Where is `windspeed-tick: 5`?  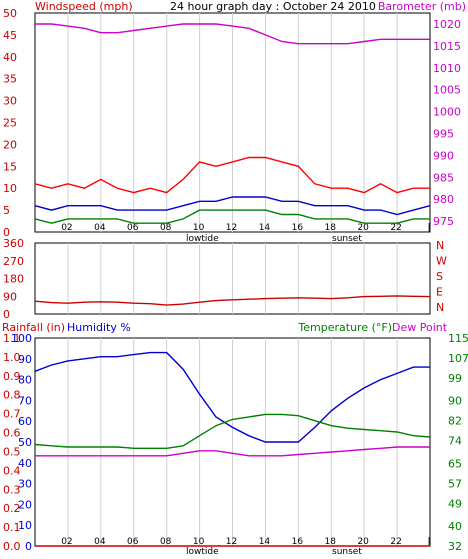 windspeed-tick: 5 is located at coordinates (6, 210).